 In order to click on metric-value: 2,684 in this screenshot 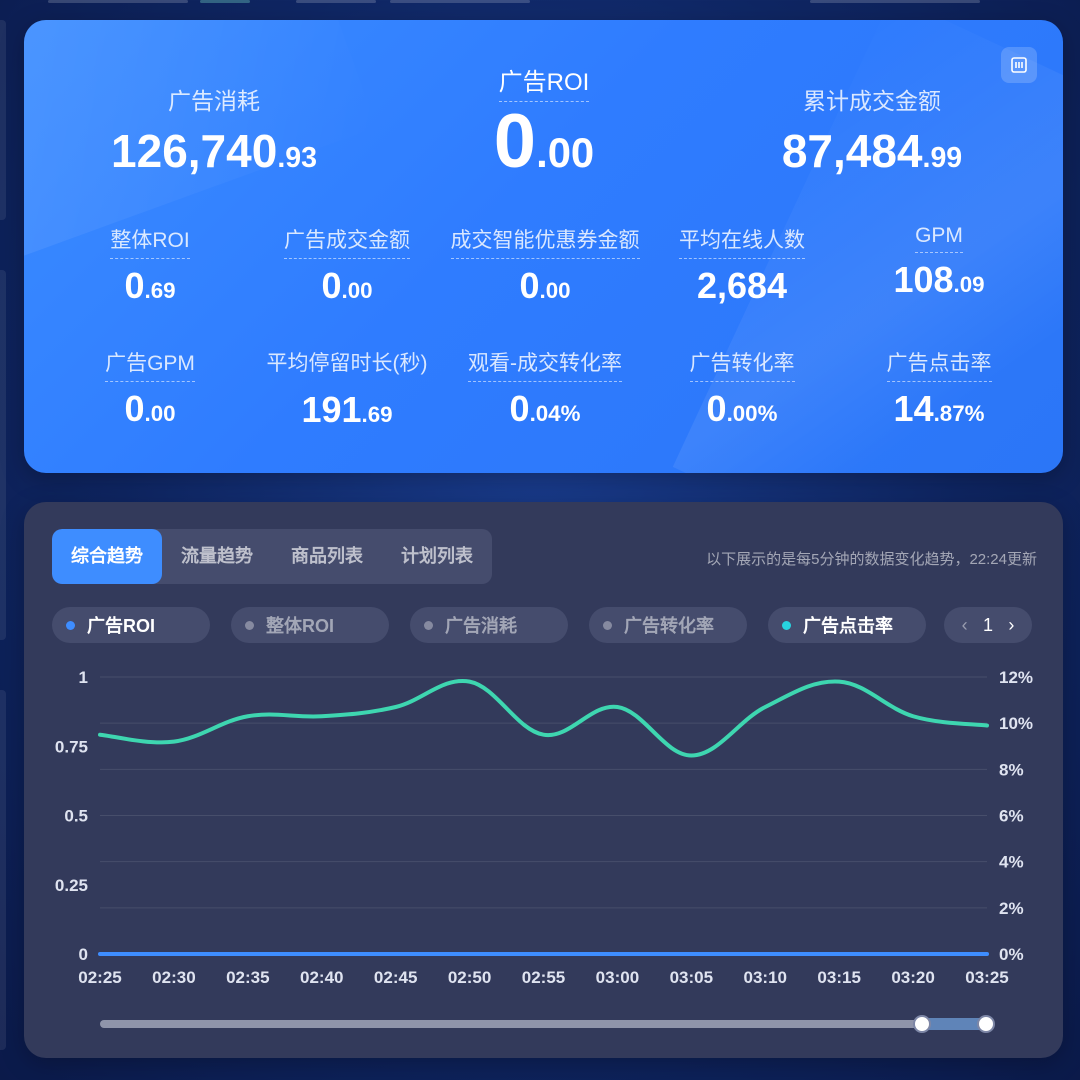, I will do `click(742, 285)`.